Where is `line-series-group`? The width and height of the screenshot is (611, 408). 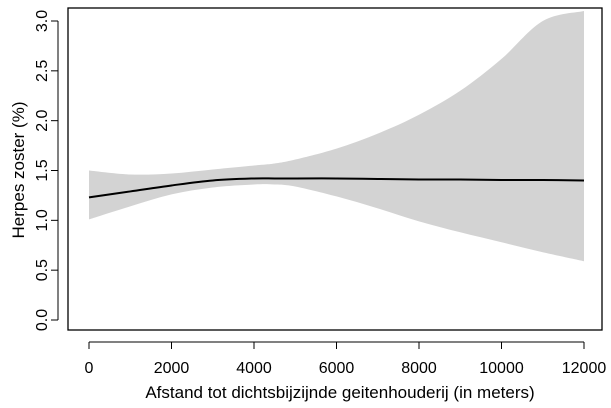 line-series-group is located at coordinates (336, 188).